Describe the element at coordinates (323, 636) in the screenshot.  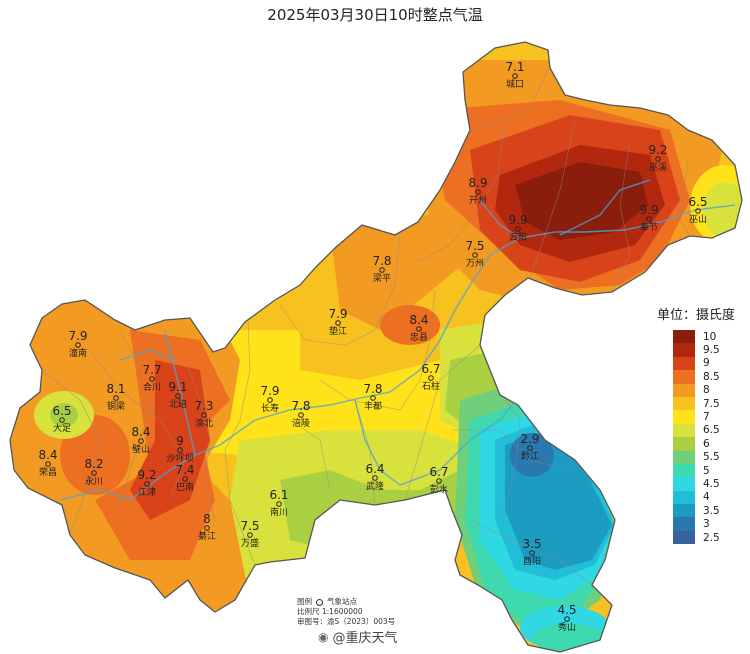
I see `weibo-icon: ◉` at that location.